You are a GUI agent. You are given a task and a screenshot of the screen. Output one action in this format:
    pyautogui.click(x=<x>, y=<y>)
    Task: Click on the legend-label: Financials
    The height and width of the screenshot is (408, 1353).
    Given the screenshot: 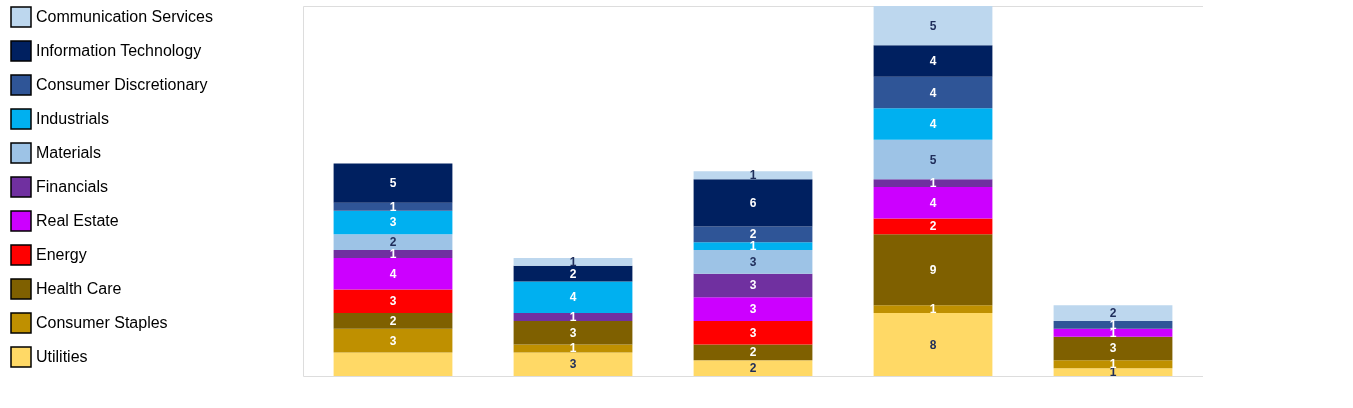 What is the action you would take?
    pyautogui.click(x=72, y=186)
    